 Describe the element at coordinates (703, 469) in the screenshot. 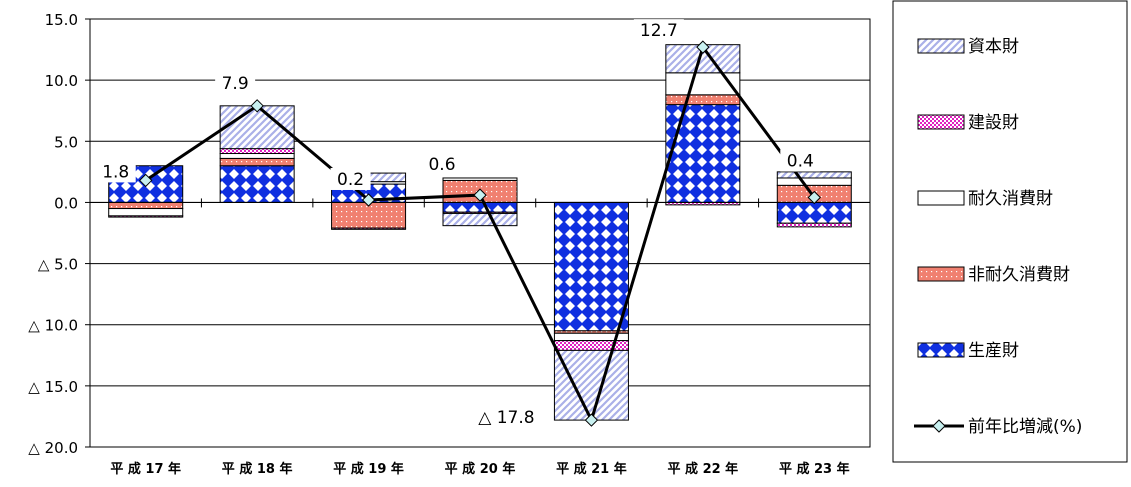

I see `x-tick-label: 平 成 22 年` at that location.